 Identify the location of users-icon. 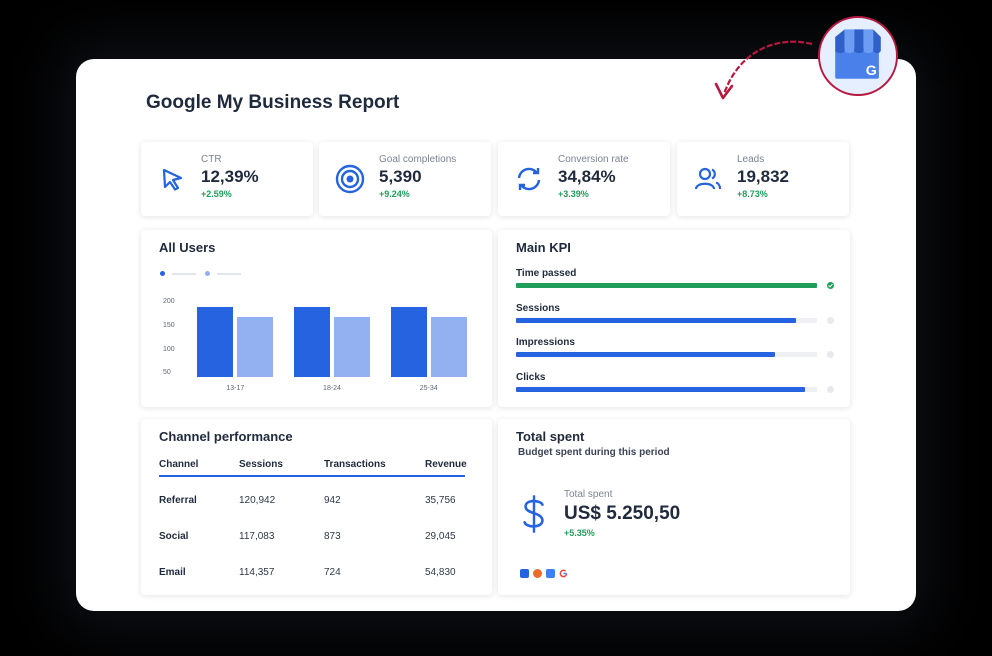
(708, 178).